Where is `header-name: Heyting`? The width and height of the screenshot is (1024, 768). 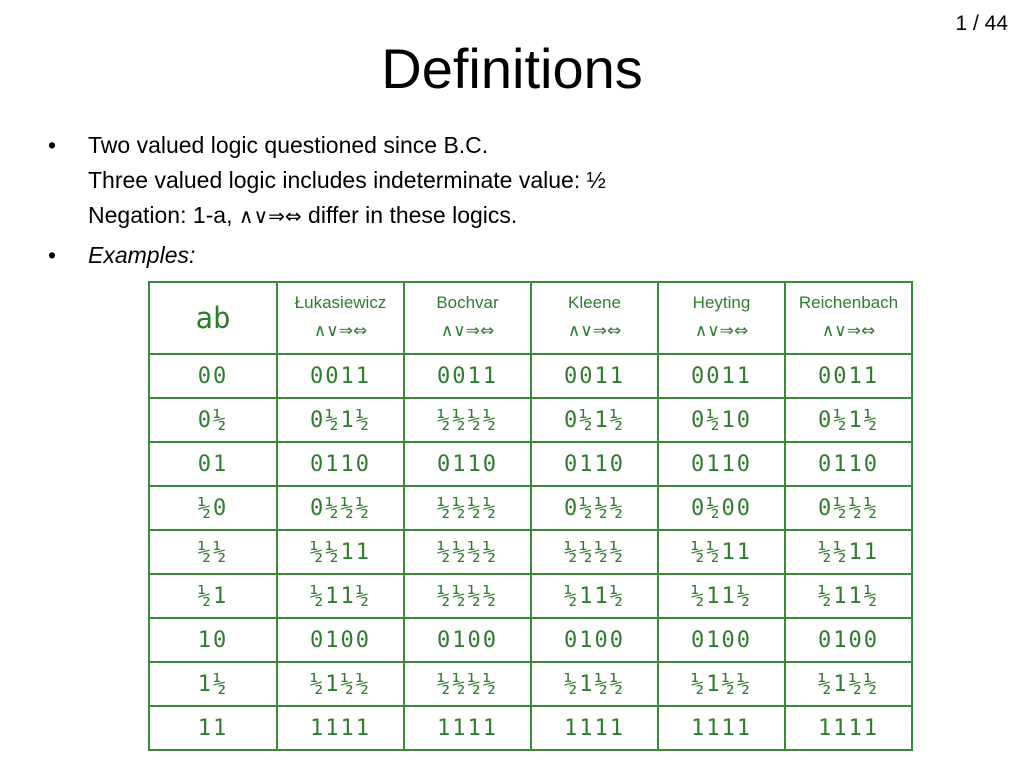
header-name: Heyting is located at coordinates (721, 302).